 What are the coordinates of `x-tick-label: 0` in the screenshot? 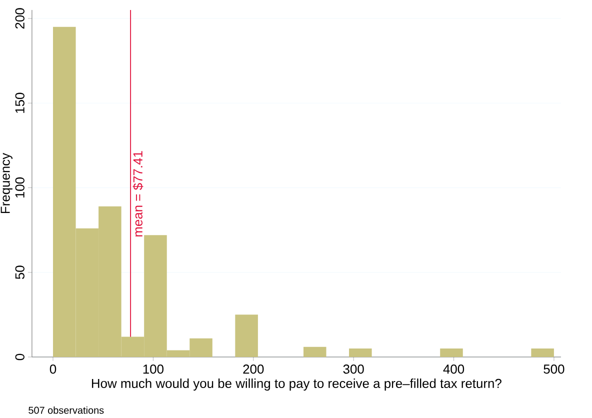 It's located at (53, 369).